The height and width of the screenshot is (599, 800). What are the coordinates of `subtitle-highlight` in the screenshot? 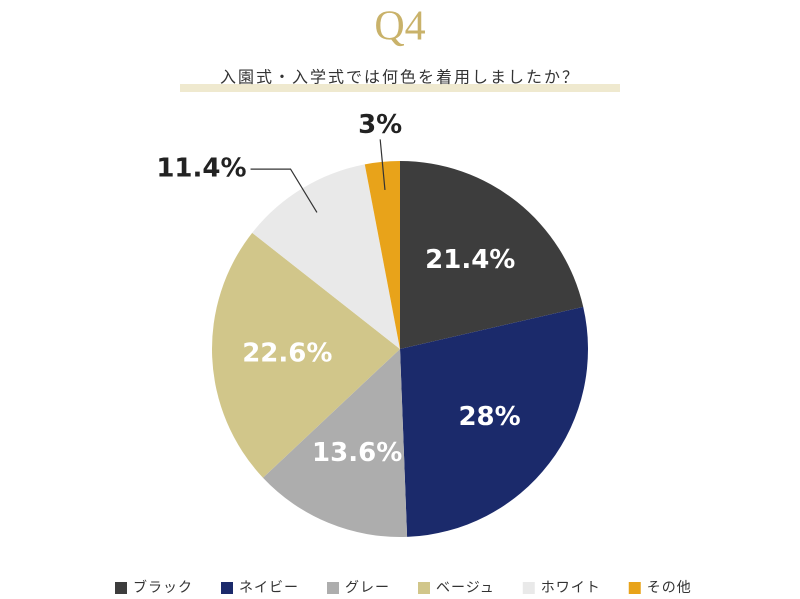 It's located at (400, 88).